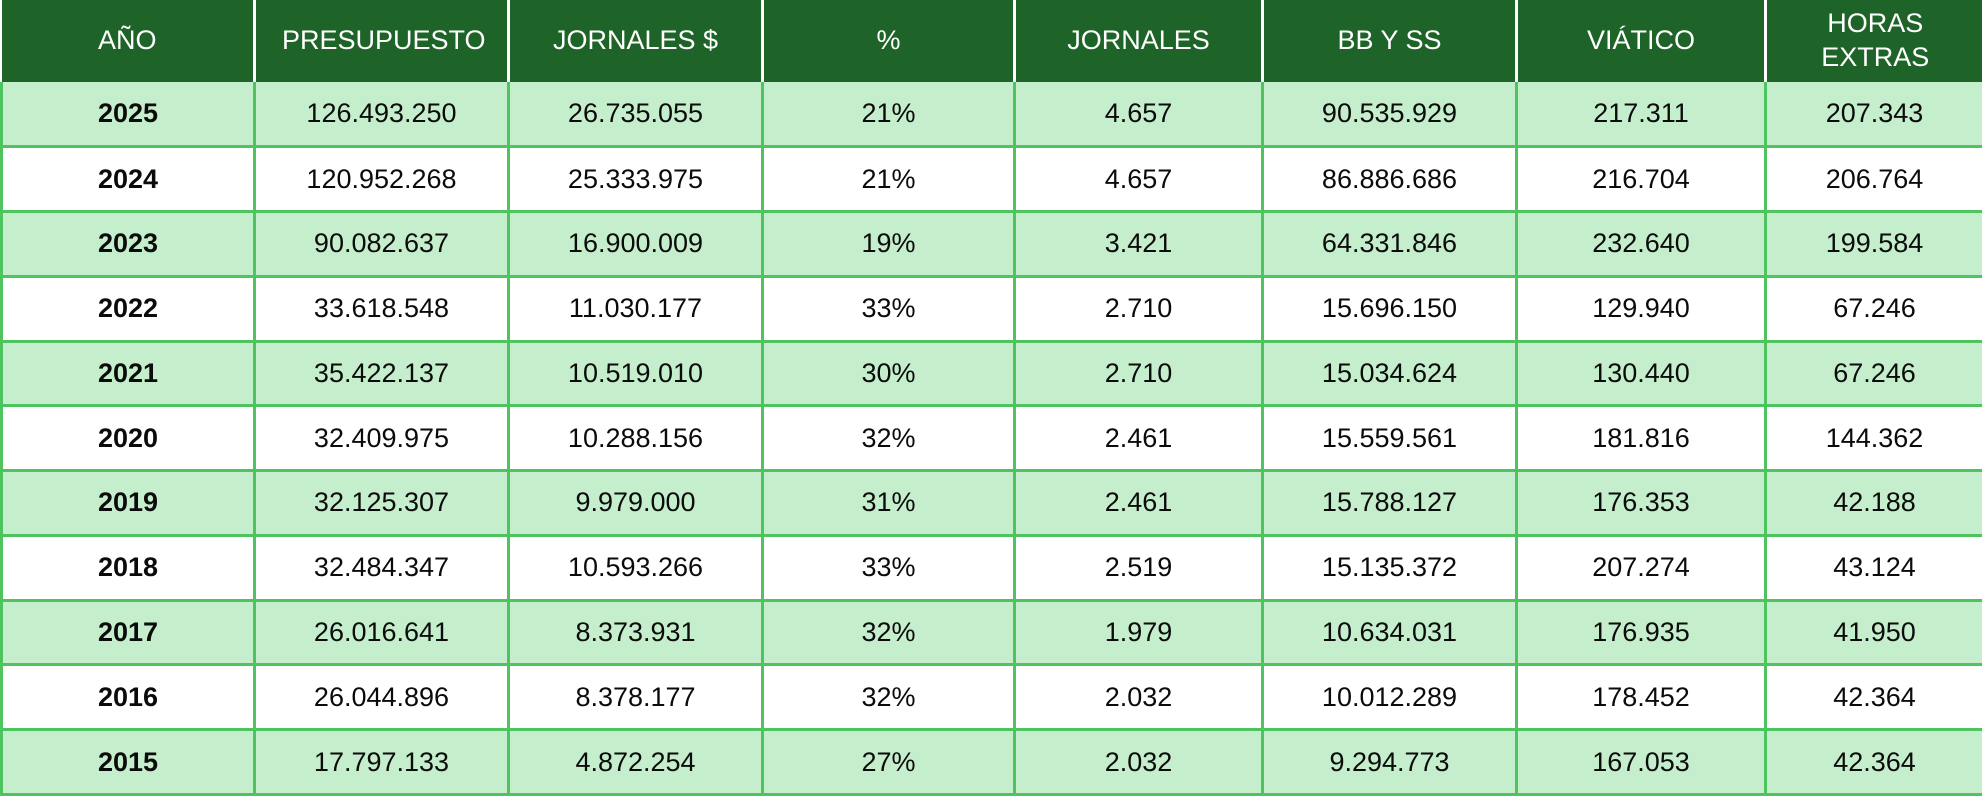 This screenshot has height=796, width=1982. Describe the element at coordinates (1389, 308) in the screenshot. I see `cell-bb-y-ss: 15.696.150` at that location.